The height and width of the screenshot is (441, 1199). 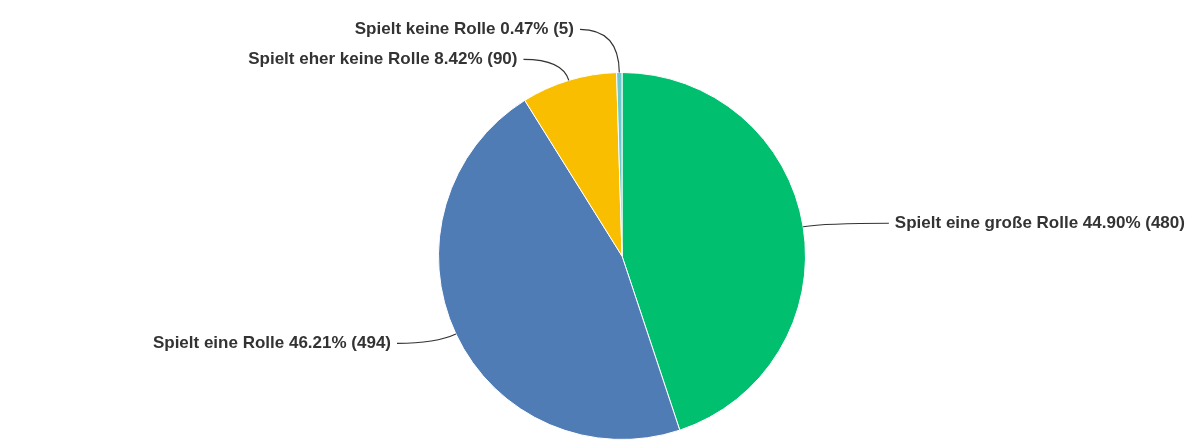 What do you see at coordinates (272, 343) in the screenshot?
I see `slice-label: Spielt eine Rolle 46.21% (494)` at bounding box center [272, 343].